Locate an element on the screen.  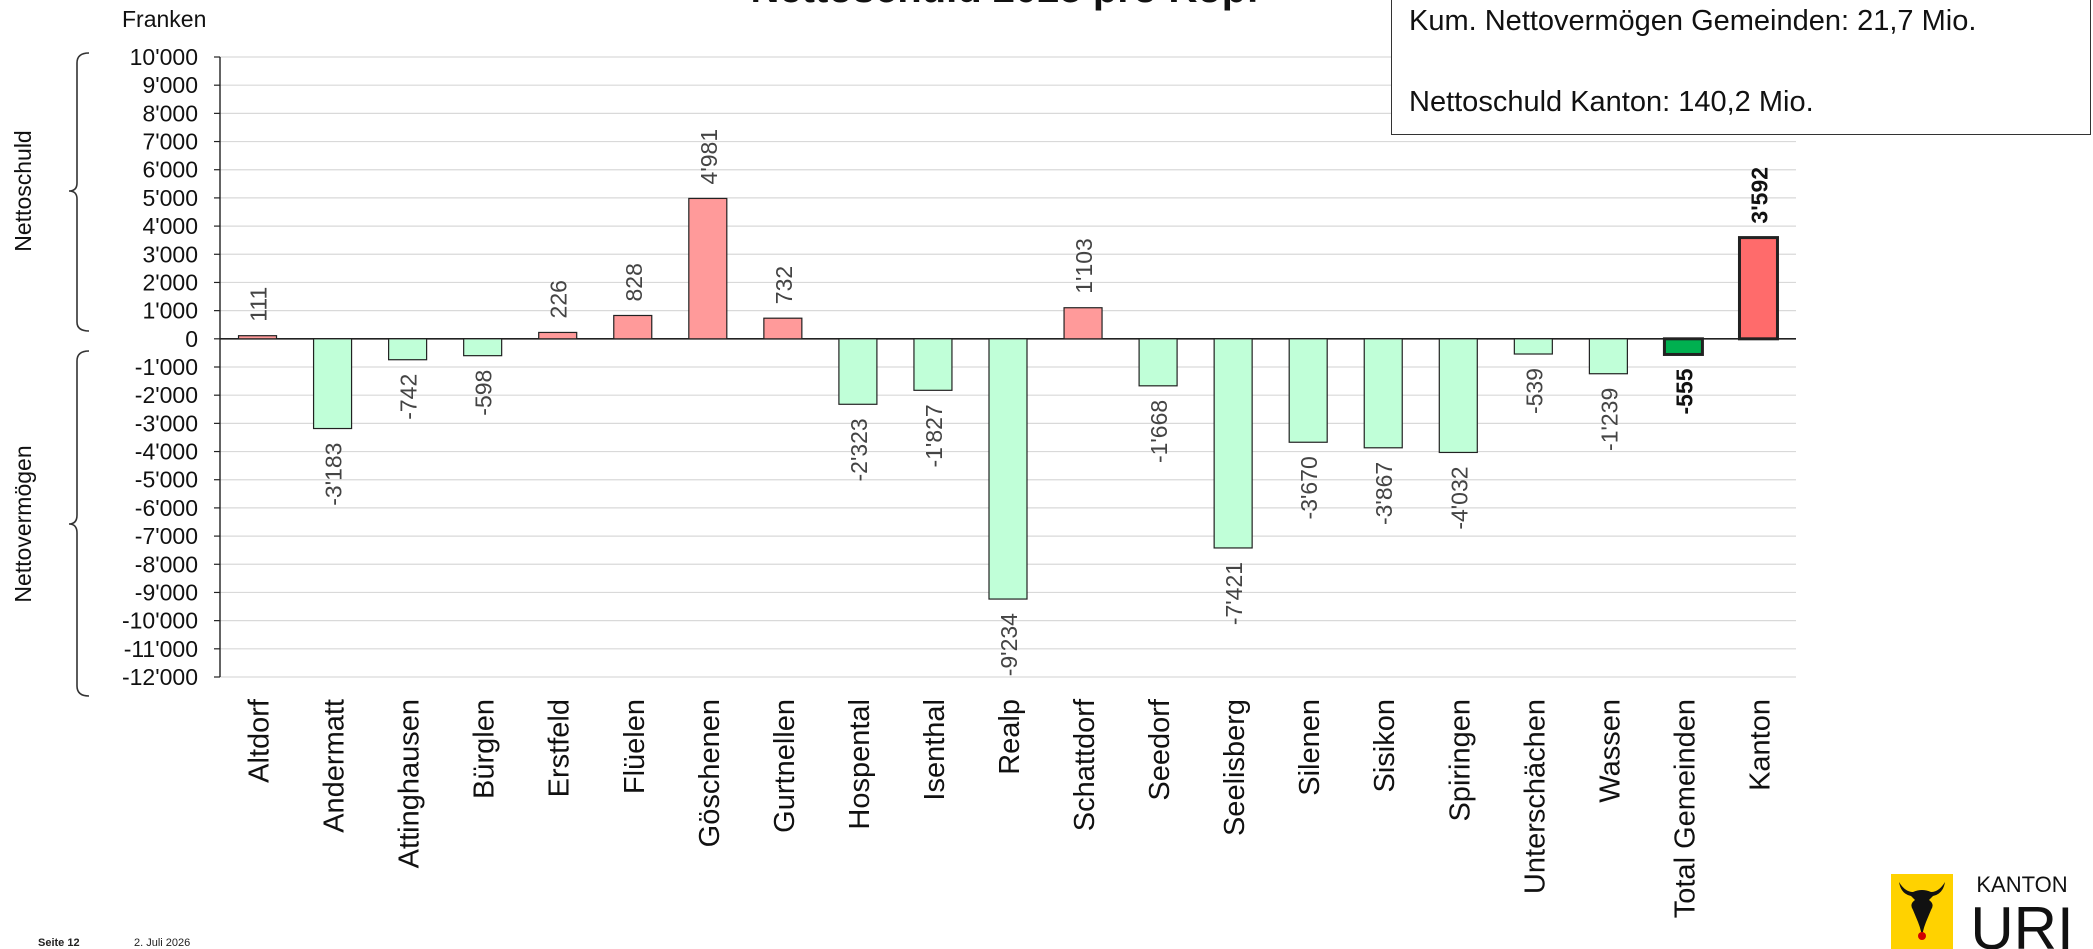
y-tick-label: -11'000 is located at coordinates (161, 649).